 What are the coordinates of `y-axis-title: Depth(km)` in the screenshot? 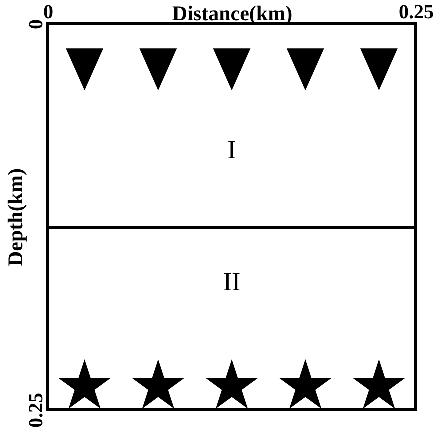 It's located at (16, 217).